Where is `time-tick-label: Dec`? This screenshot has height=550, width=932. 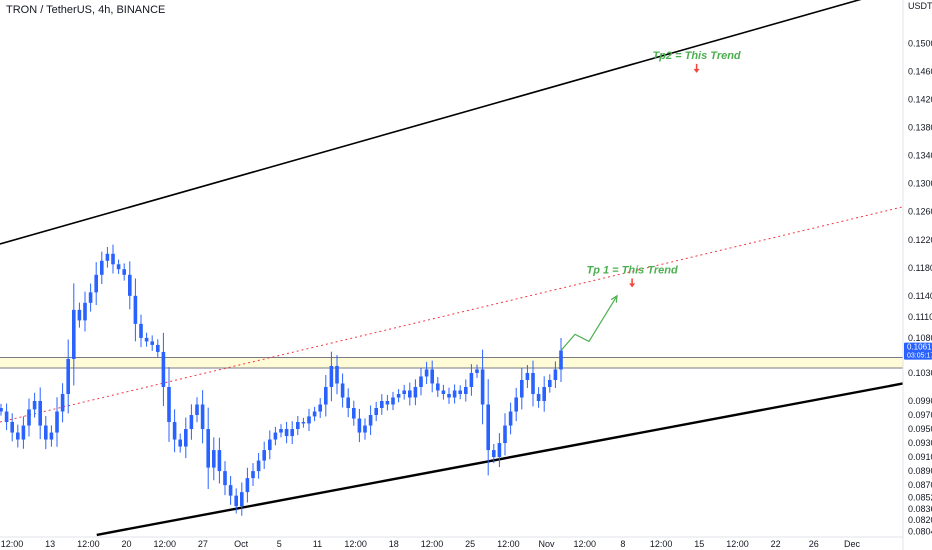 time-tick-label: Dec is located at coordinates (852, 544).